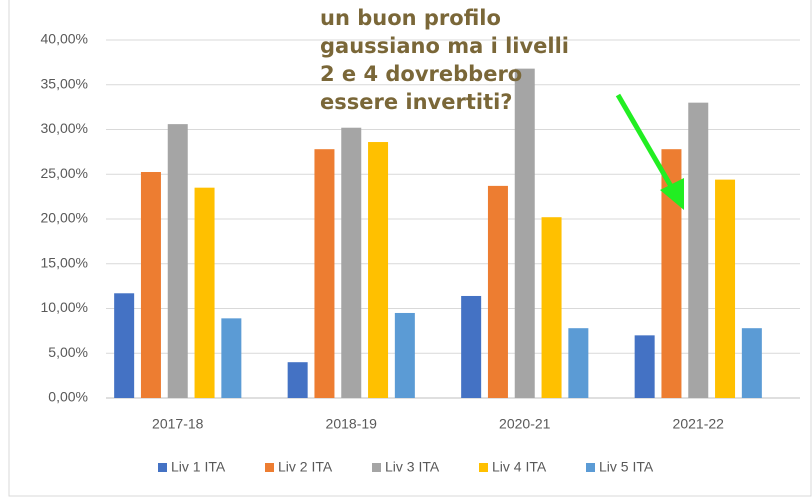  Describe the element at coordinates (64, 173) in the screenshot. I see `y-tick-label: 25,00%` at that location.